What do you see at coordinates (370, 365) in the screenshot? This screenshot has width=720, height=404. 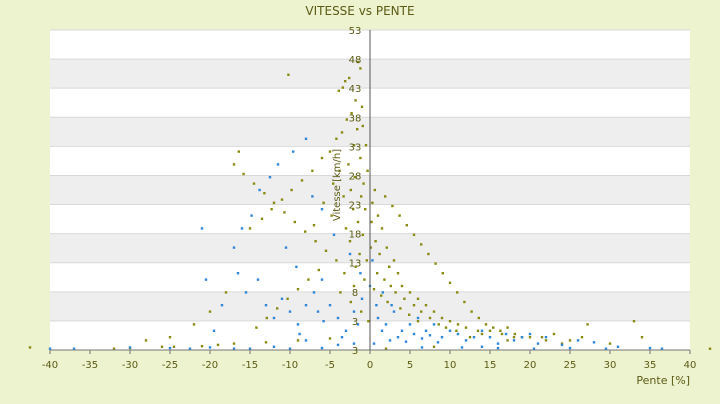 I see `x-tick-label: 0` at bounding box center [370, 365].